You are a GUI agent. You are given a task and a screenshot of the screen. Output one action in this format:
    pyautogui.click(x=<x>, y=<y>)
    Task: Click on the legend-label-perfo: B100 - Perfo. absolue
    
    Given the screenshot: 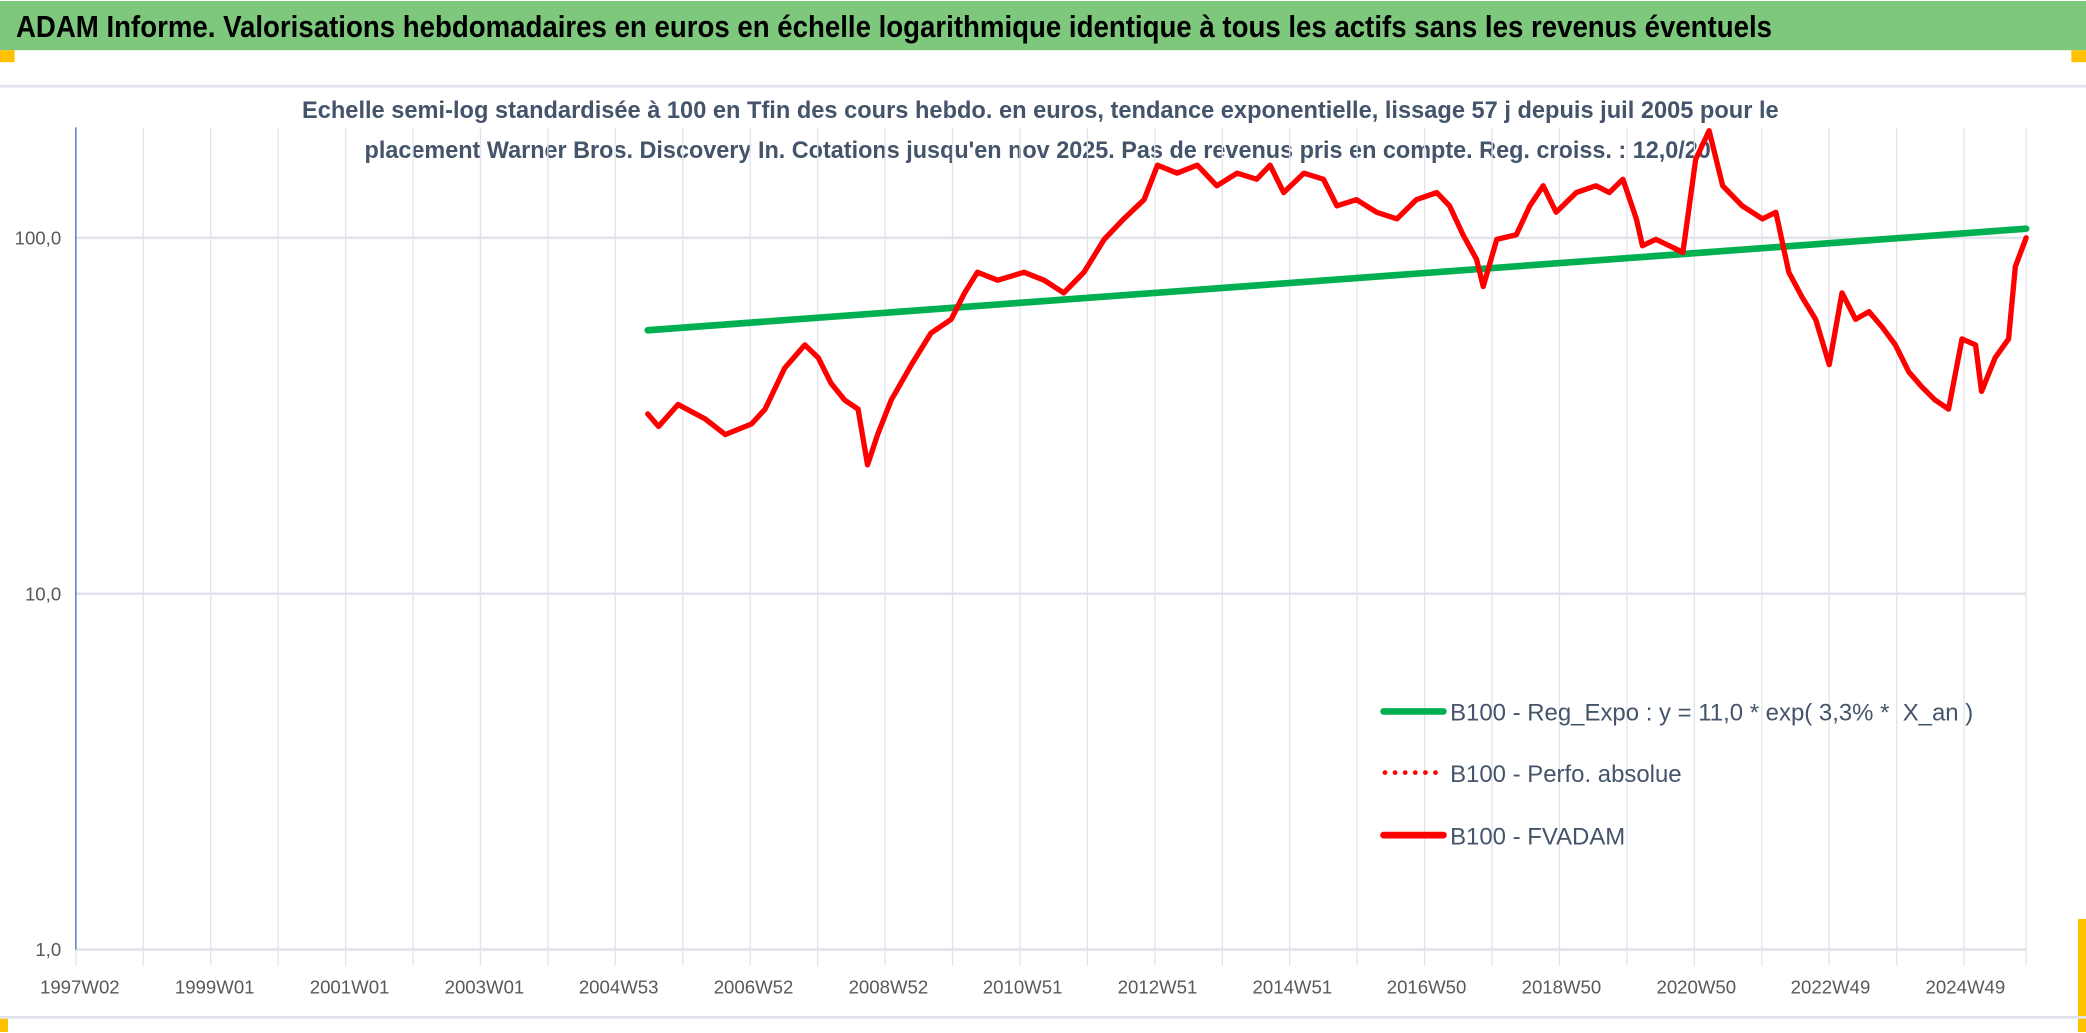 What is the action you would take?
    pyautogui.click(x=1566, y=774)
    